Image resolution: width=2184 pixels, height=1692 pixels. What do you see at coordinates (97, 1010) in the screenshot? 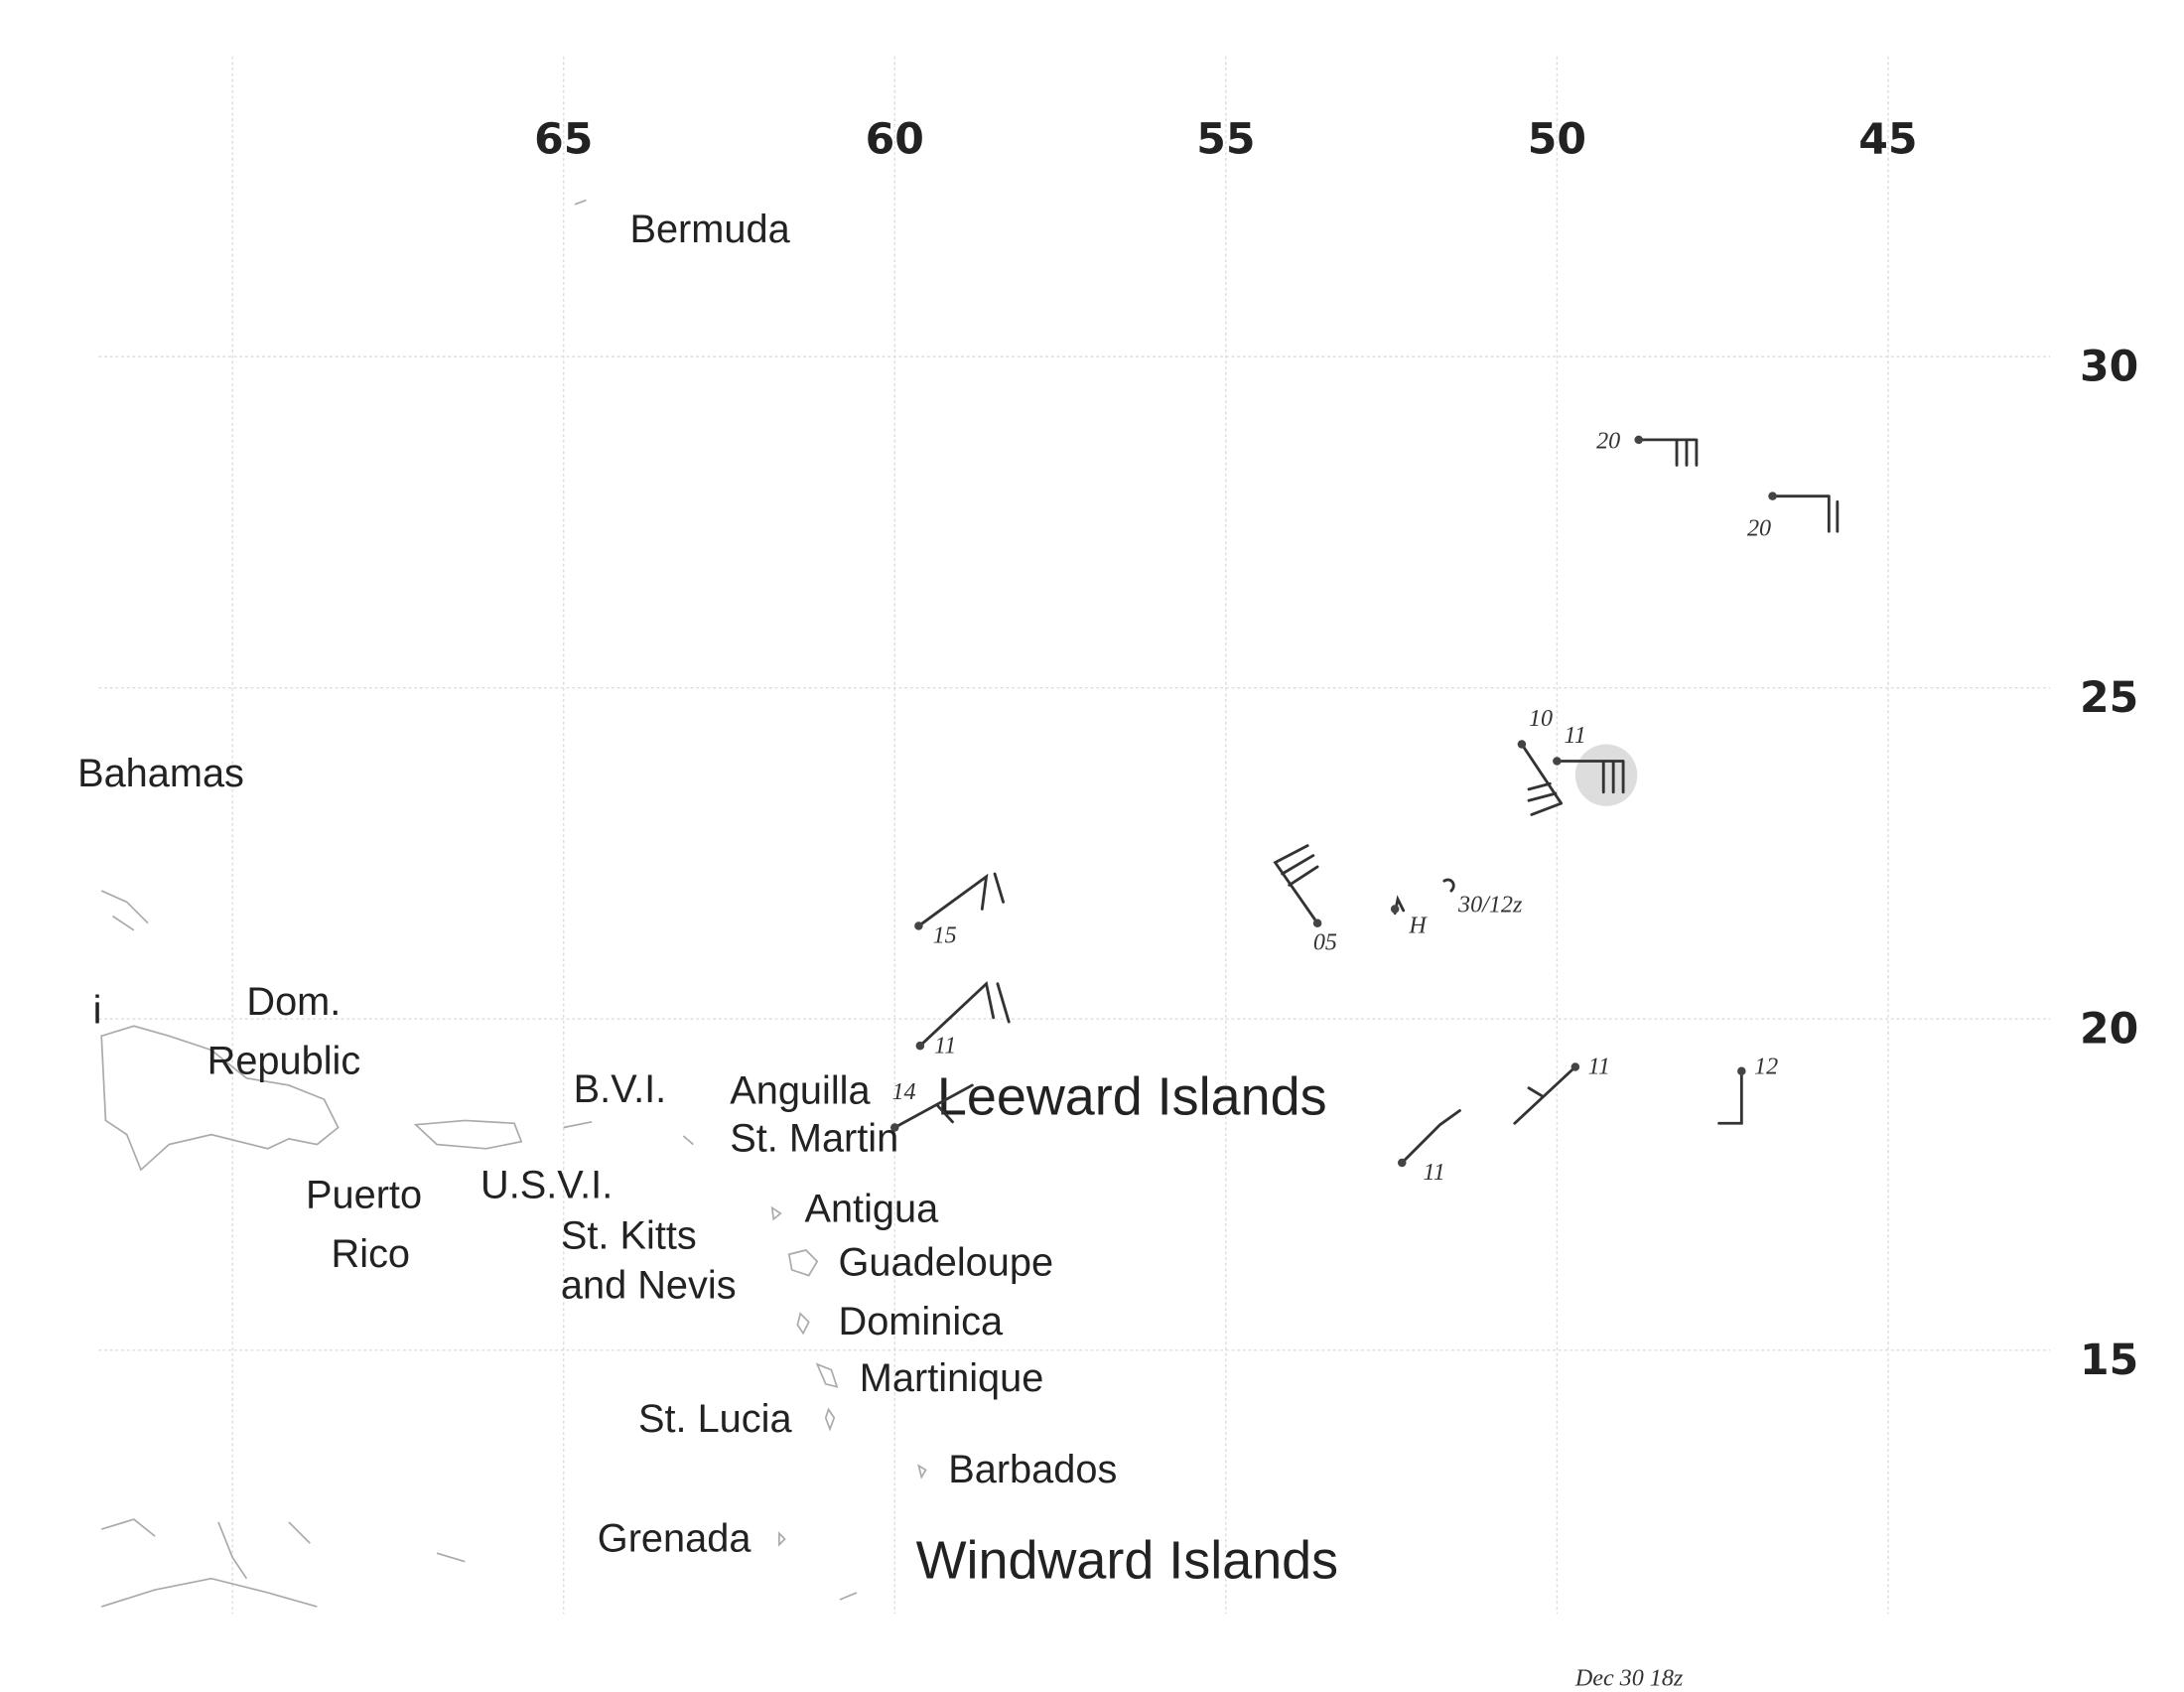
I see `place-label: i` at bounding box center [97, 1010].